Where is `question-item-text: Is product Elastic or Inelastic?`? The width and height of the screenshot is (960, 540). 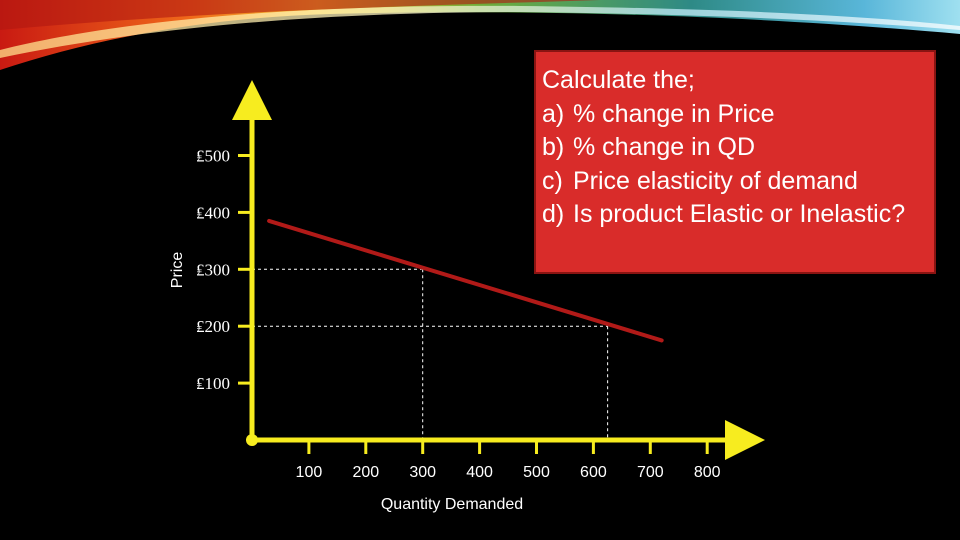
question-item-text: Is product Elastic or Inelastic? is located at coordinates (739, 214).